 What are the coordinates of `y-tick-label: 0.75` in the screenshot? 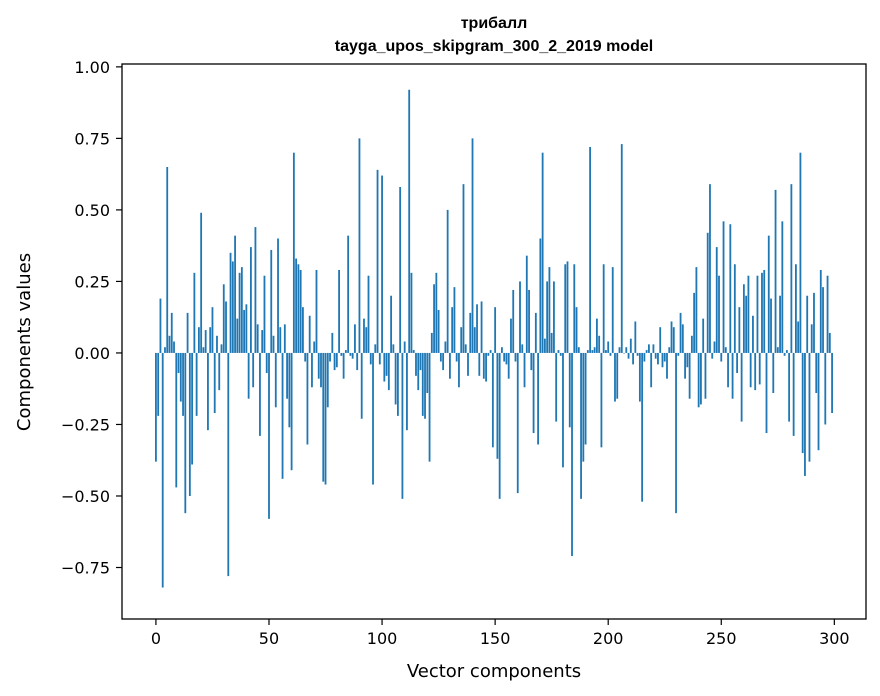 It's located at (92, 138).